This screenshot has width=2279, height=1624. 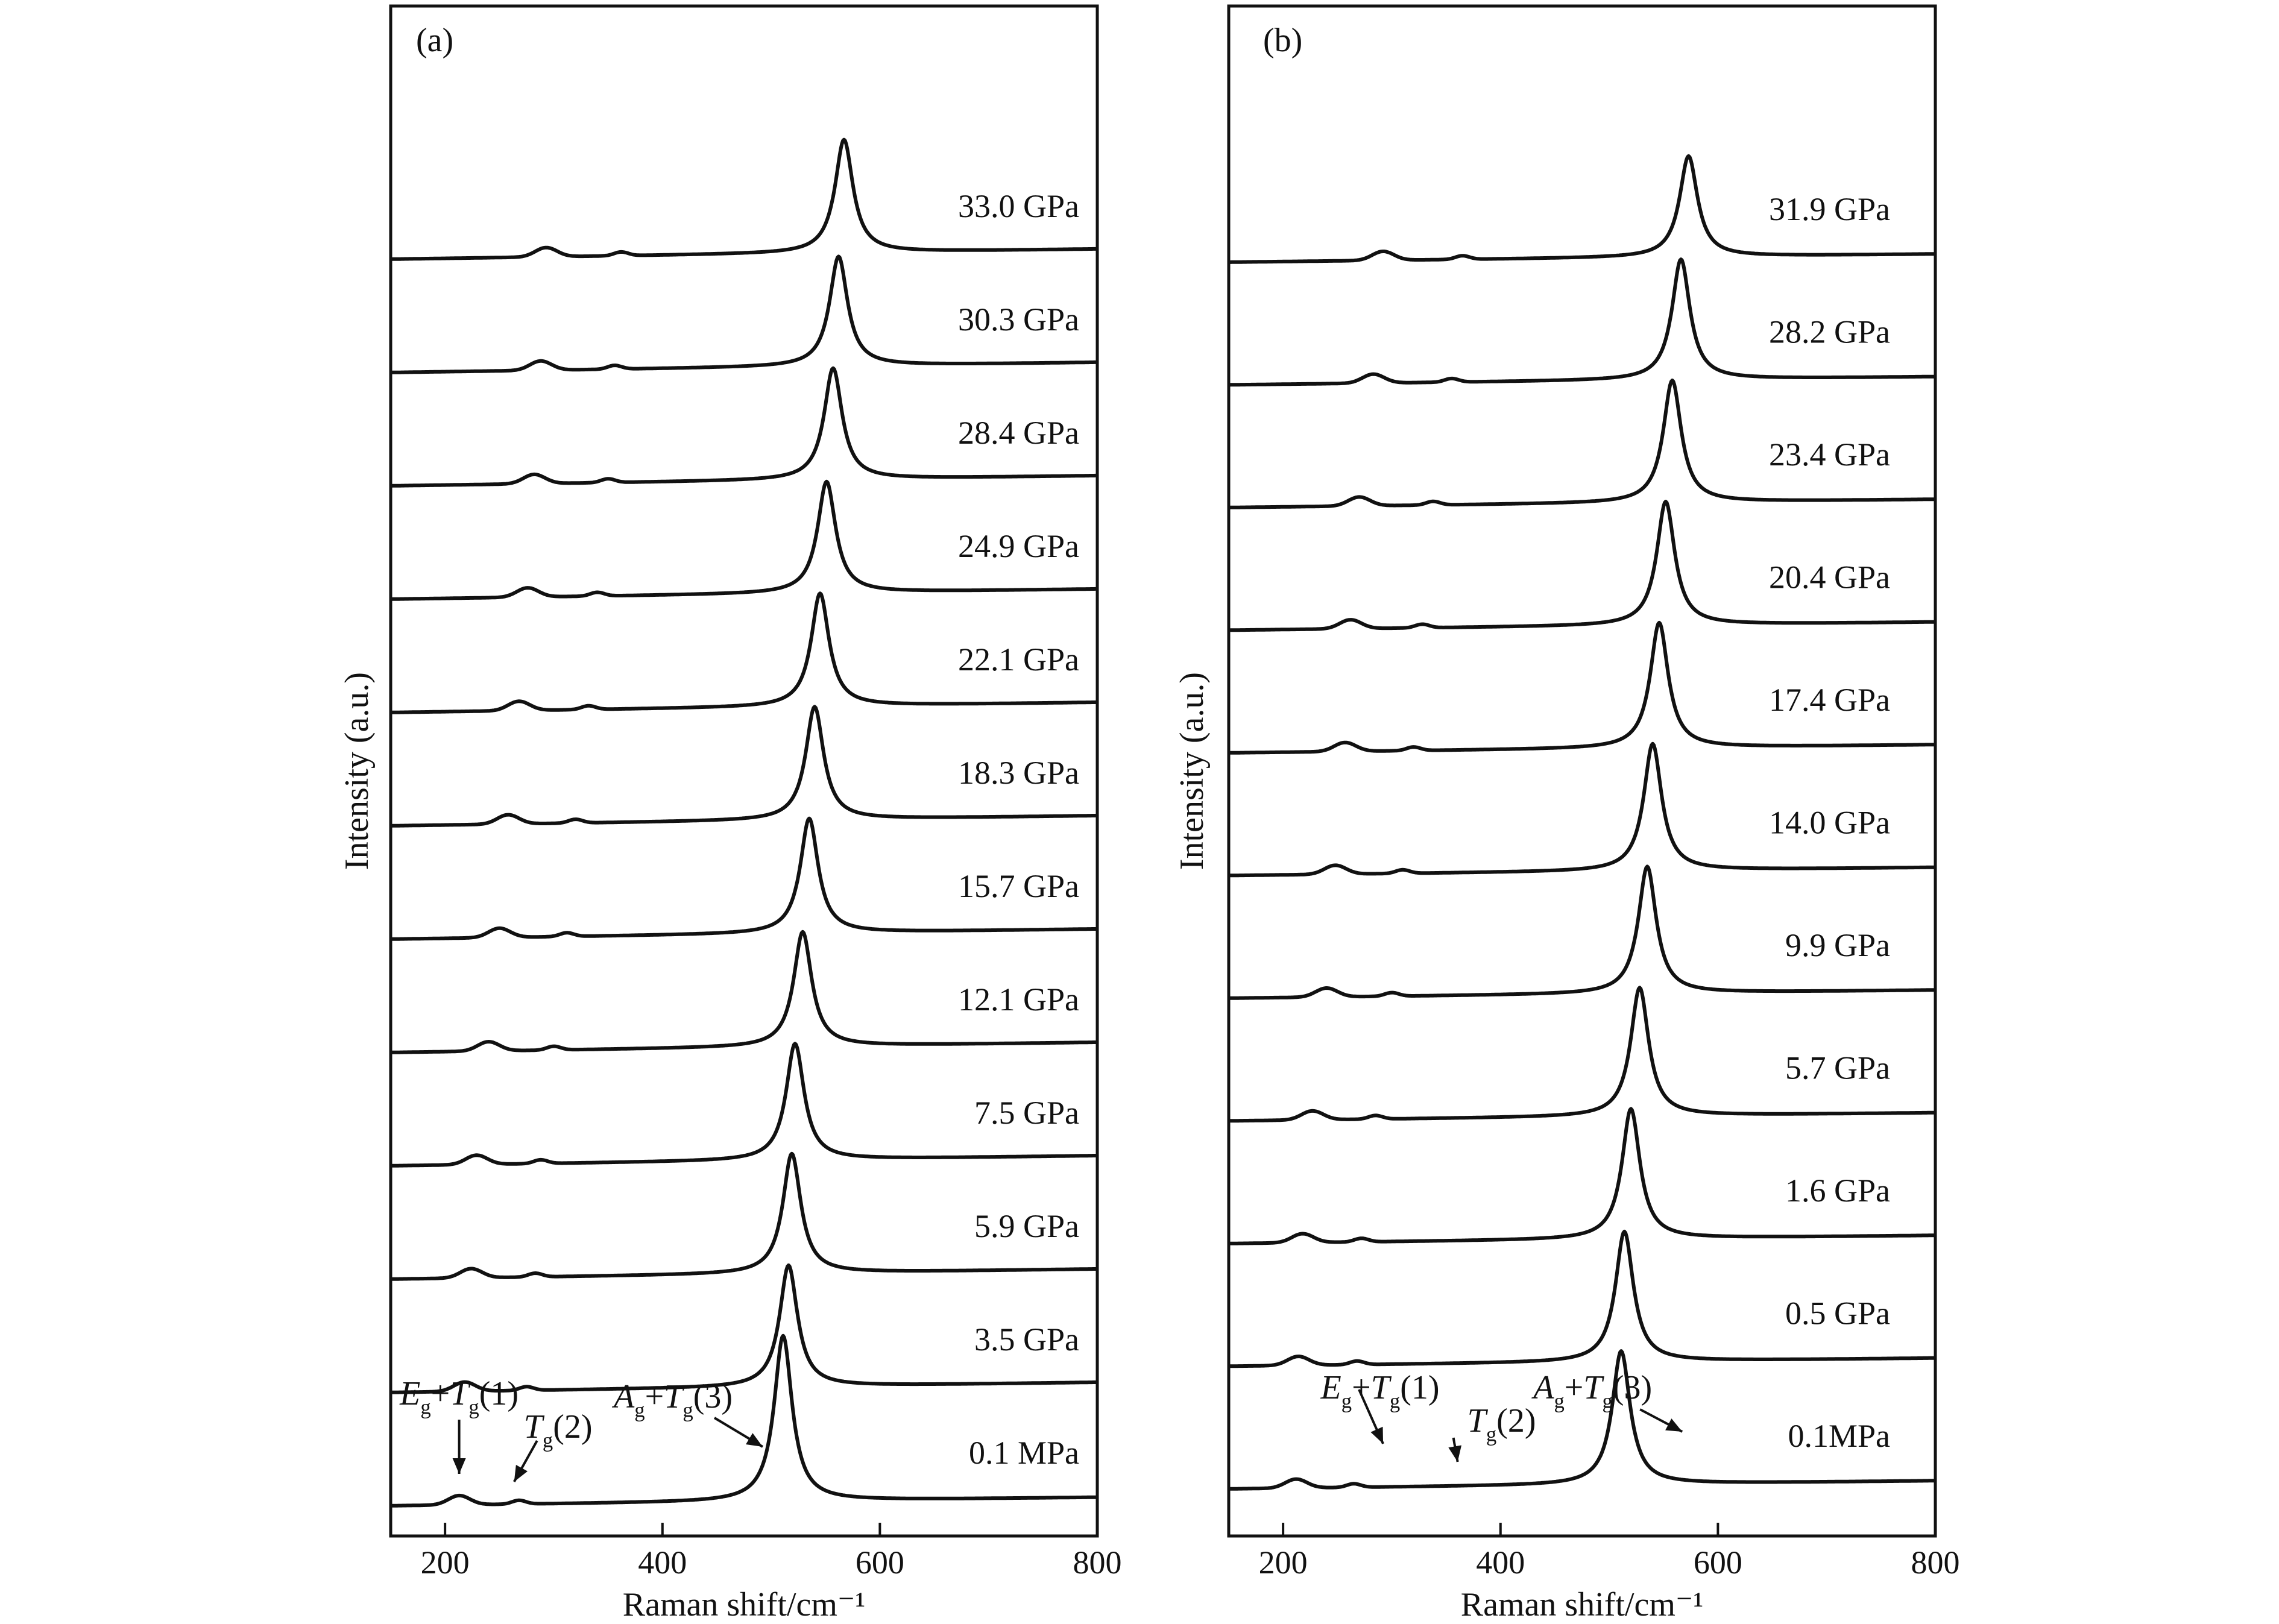 I want to click on pressure-label: 0.1MPa, so click(x=1839, y=1436).